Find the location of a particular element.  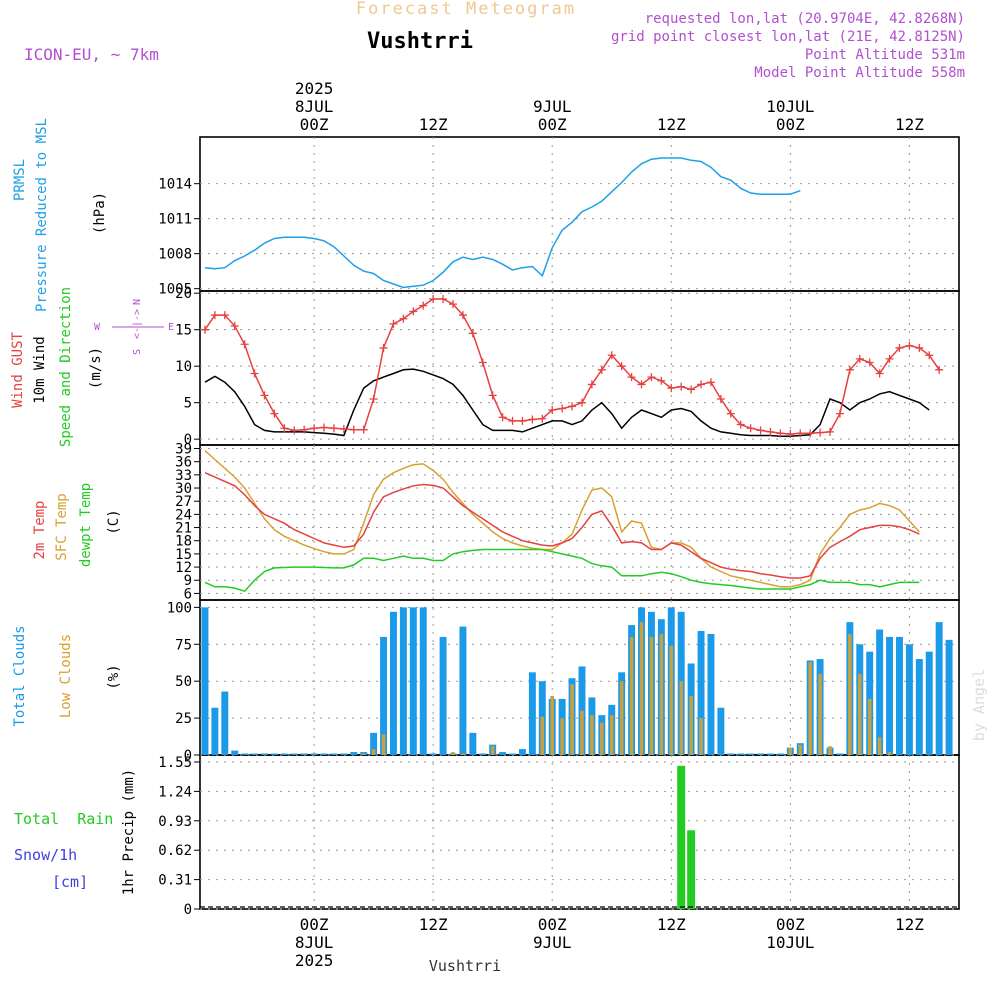

wind-tick-label: 10 is located at coordinates (183, 367).